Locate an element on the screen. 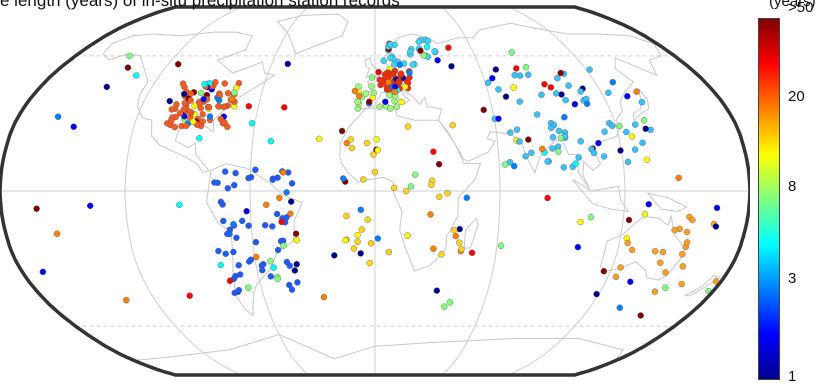  colorbar-tick-label: >50 is located at coordinates (801, 8).